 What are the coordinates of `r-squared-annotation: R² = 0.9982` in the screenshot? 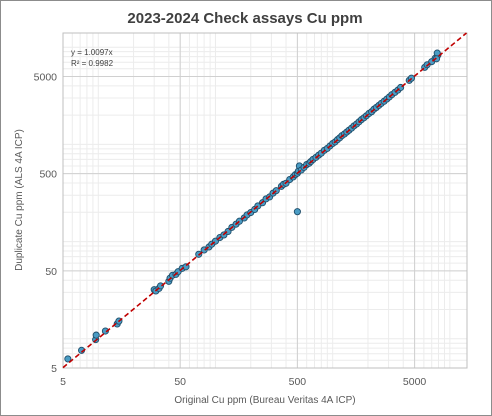 It's located at (92, 63).